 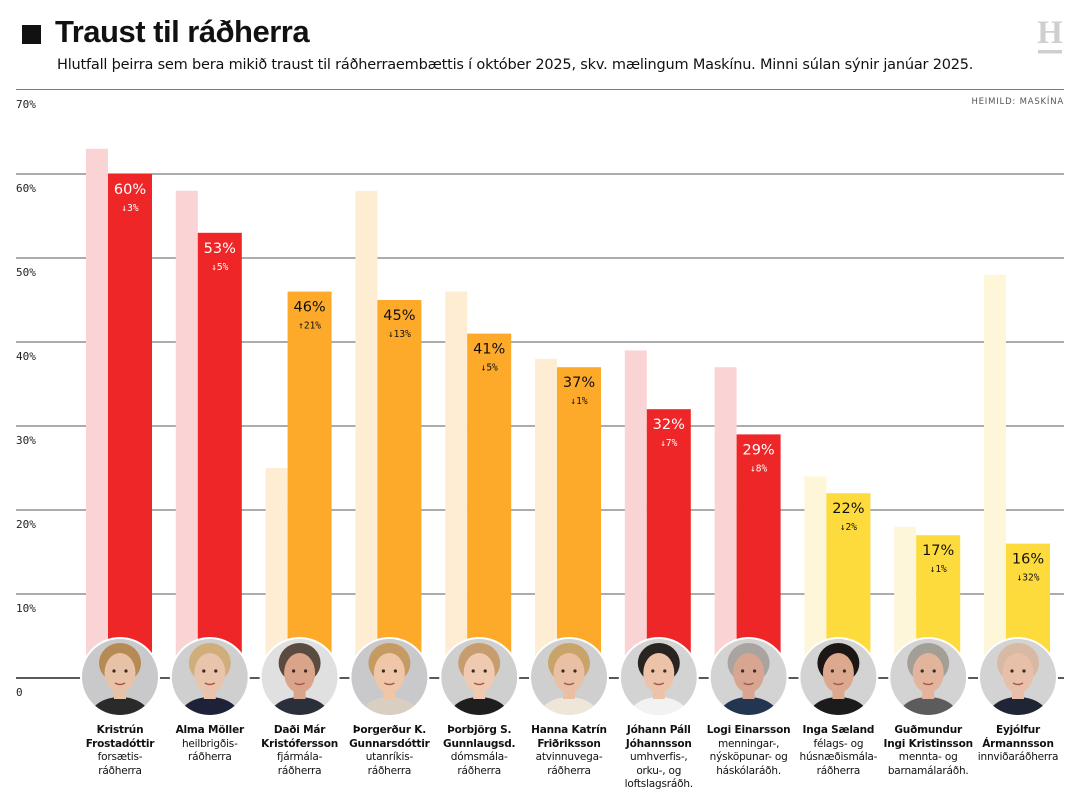 What do you see at coordinates (1050, 52) in the screenshot?
I see `logo-underline` at bounding box center [1050, 52].